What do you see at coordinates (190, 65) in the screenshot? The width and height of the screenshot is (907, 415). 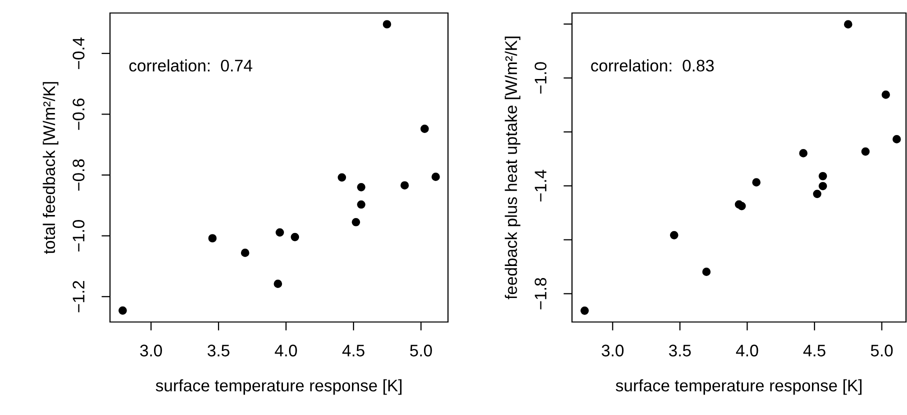 I see `annotation: correlation: 0.74` at bounding box center [190, 65].